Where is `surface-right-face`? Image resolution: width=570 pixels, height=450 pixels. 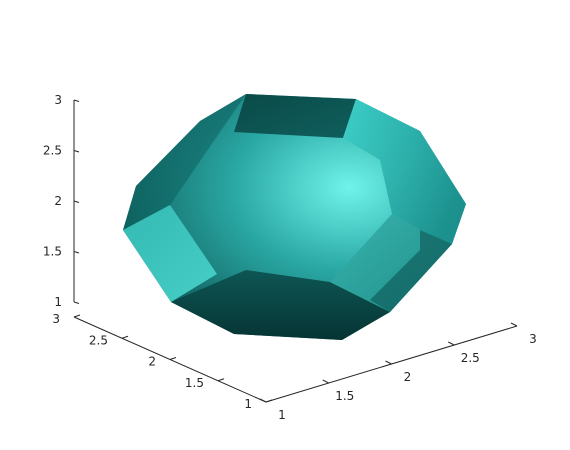
surface-right-face is located at coordinates (404, 171).